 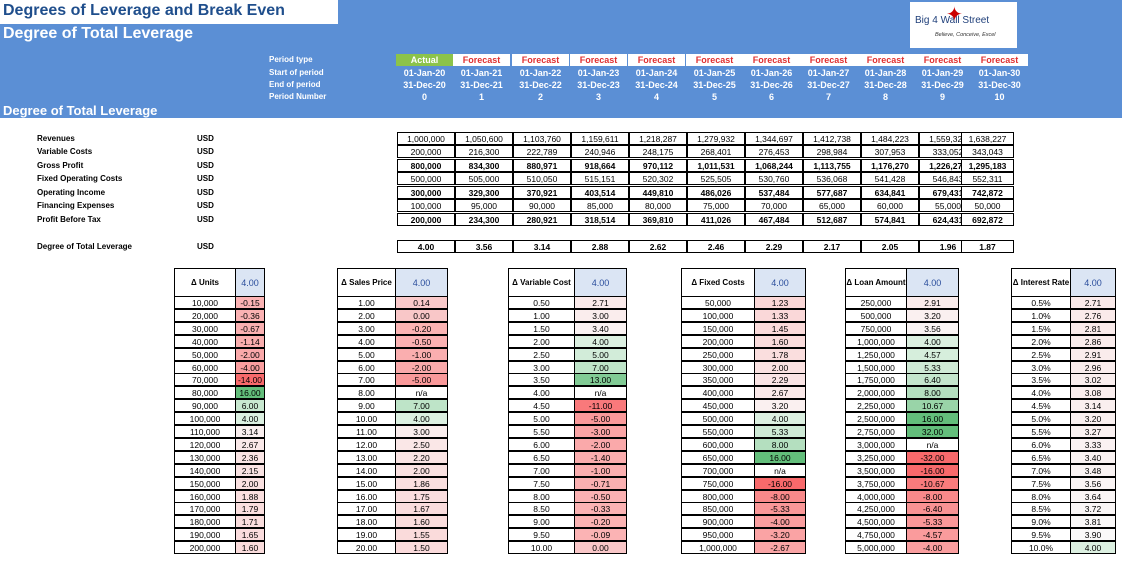 I want to click on sens-output: 4.00, so click(x=600, y=341).